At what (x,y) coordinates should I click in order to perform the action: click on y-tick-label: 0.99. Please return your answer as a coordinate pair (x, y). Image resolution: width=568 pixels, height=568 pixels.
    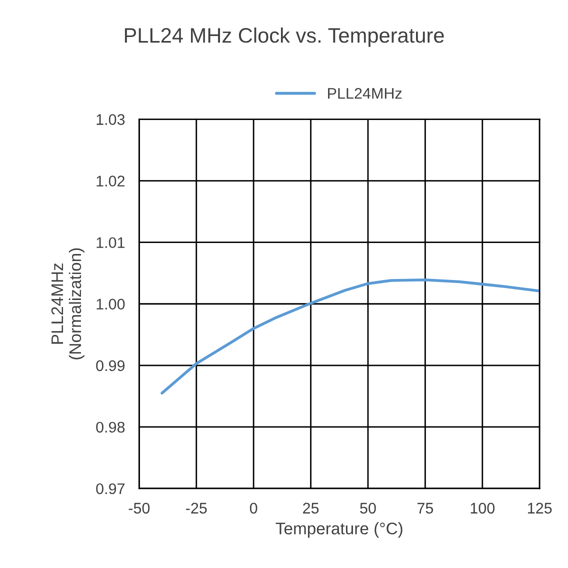
    Looking at the image, I should click on (110, 366).